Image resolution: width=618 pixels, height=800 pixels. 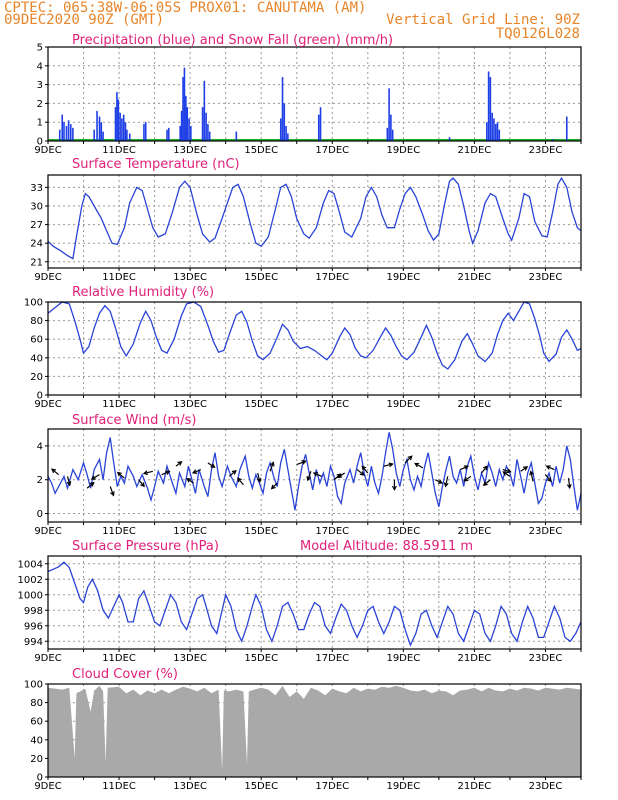 What do you see at coordinates (40, 396) in the screenshot?
I see `rh-ytick-label: 0` at bounding box center [40, 396].